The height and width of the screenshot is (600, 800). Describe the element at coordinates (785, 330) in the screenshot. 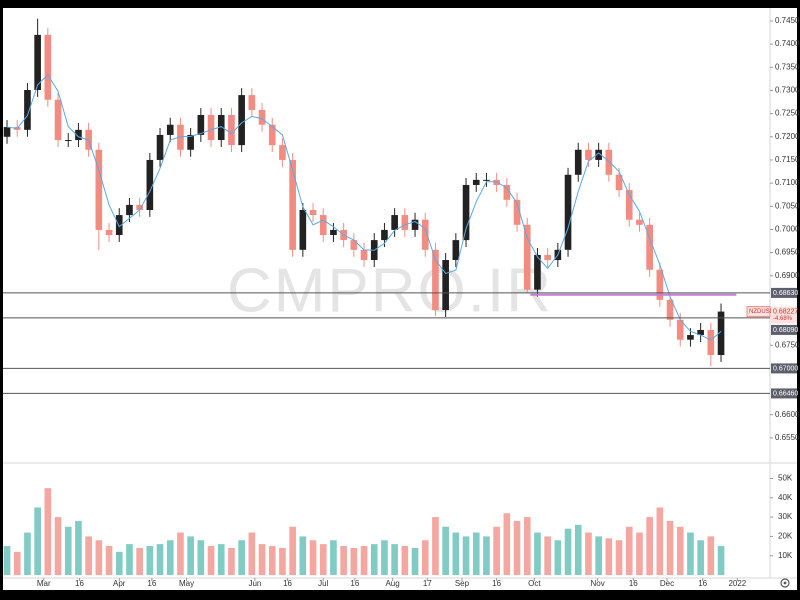

I see `level-label: 0.68090` at that location.